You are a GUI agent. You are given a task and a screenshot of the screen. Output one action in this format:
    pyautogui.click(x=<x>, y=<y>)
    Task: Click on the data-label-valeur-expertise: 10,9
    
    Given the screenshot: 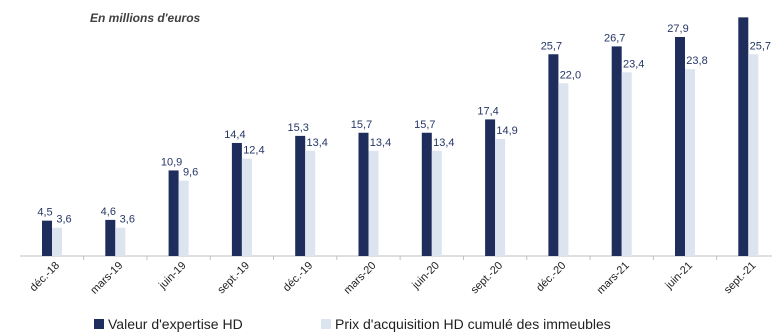 What is the action you would take?
    pyautogui.click(x=171, y=162)
    